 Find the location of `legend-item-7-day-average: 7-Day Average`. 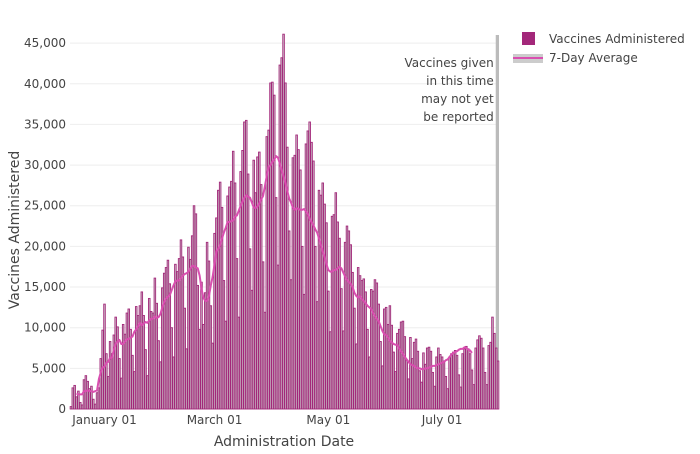

legend-item-7-day-average: 7-Day Average is located at coordinates (575, 58).